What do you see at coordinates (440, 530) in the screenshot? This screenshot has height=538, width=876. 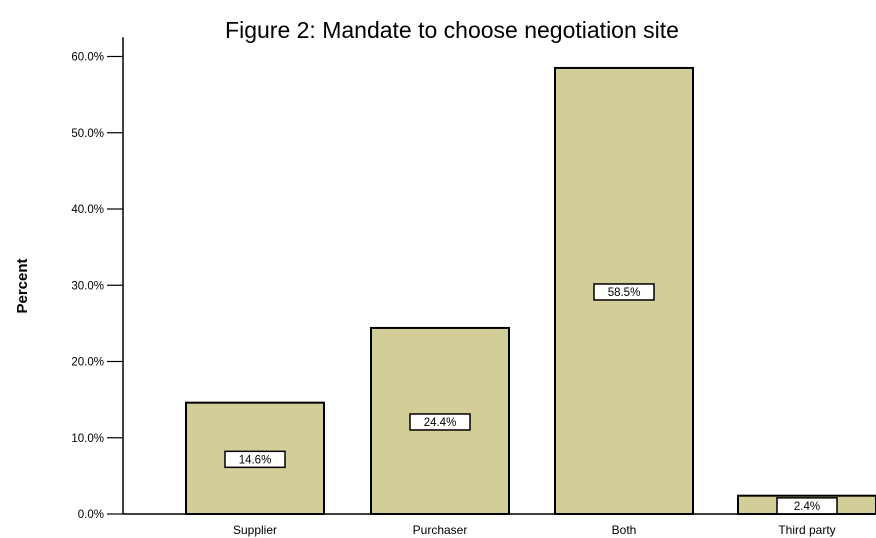 I see `x-tick-label: Purchaser` at bounding box center [440, 530].